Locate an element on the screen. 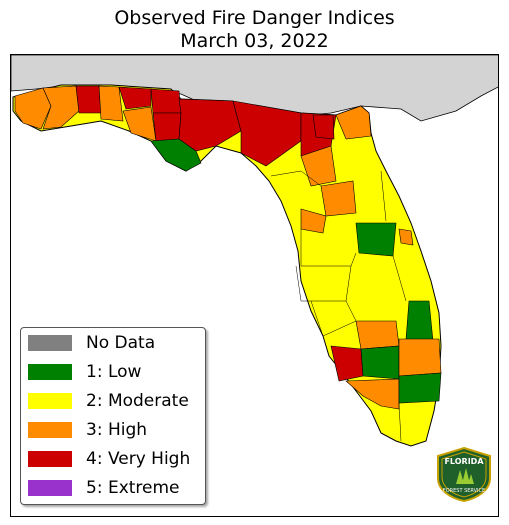  legend-label: 5: Extreme is located at coordinates (133, 488).